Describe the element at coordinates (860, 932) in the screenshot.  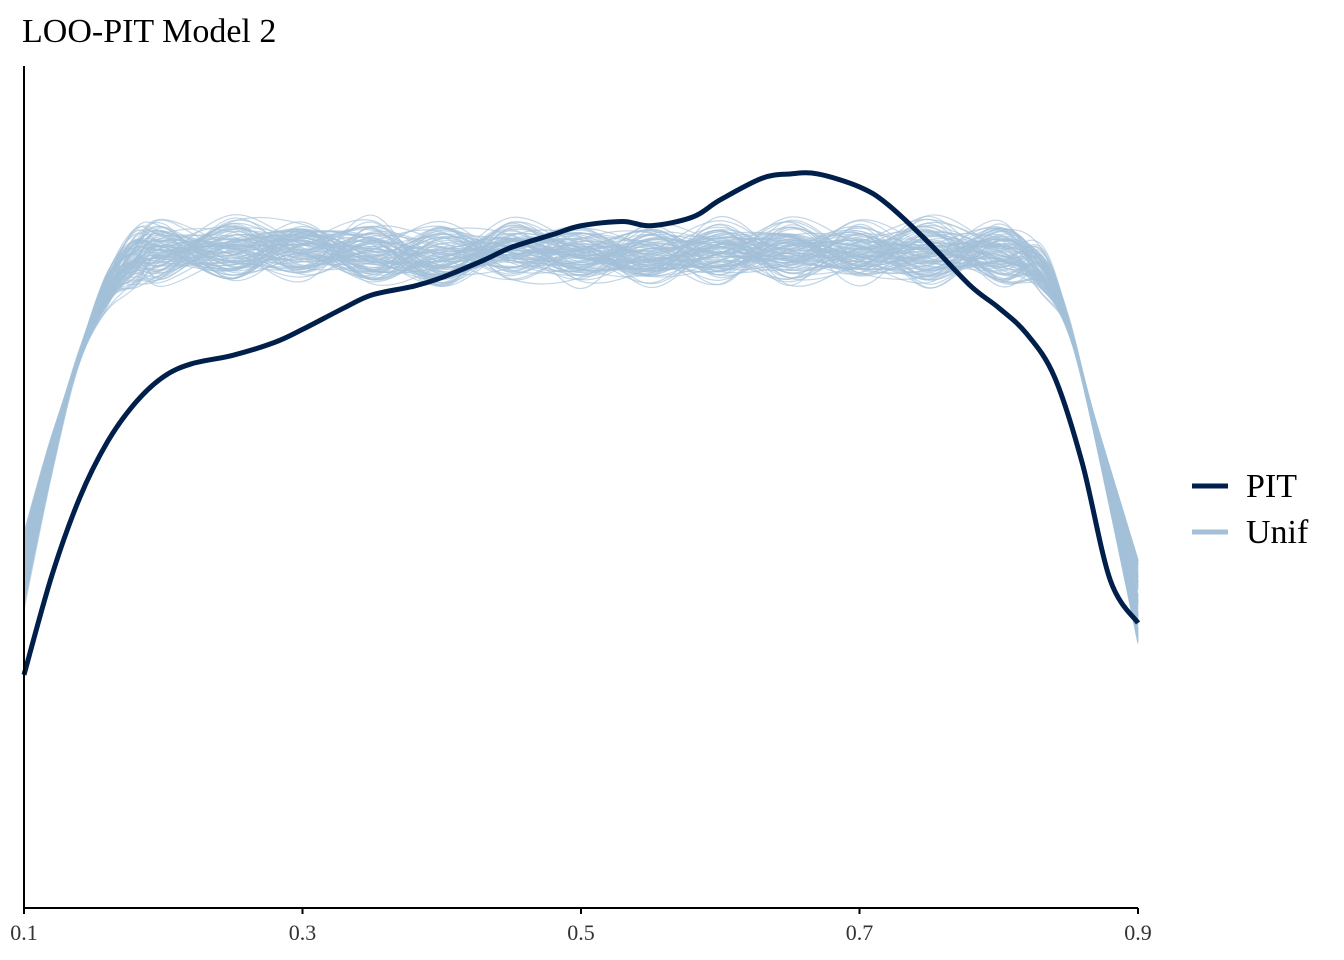
I see `x-tick-label: 0.7` at that location.